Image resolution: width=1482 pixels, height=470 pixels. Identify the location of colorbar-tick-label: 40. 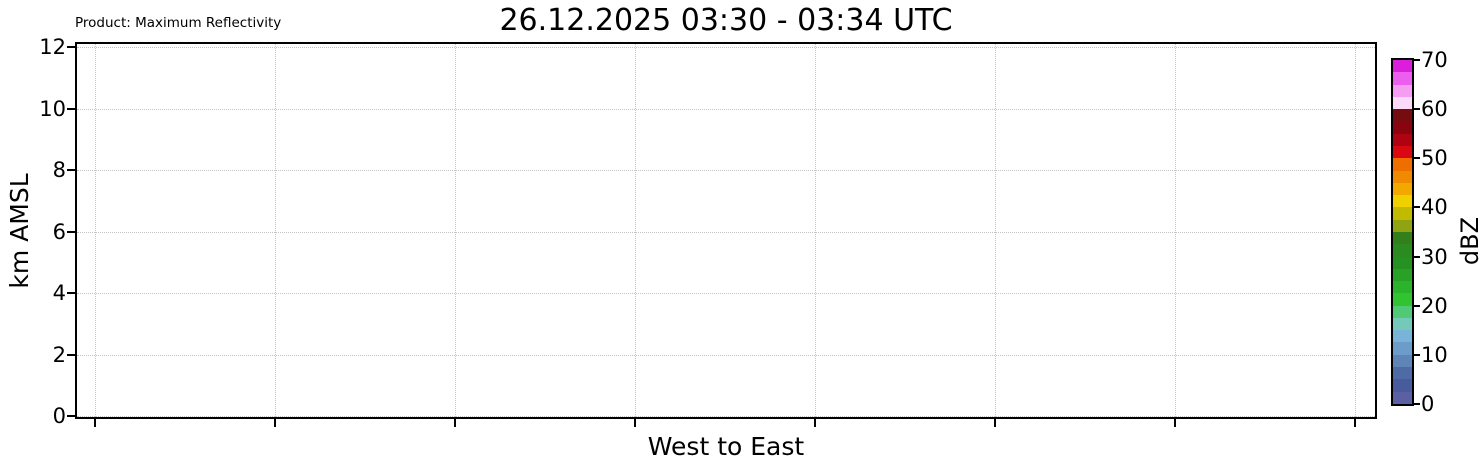
(1434, 207).